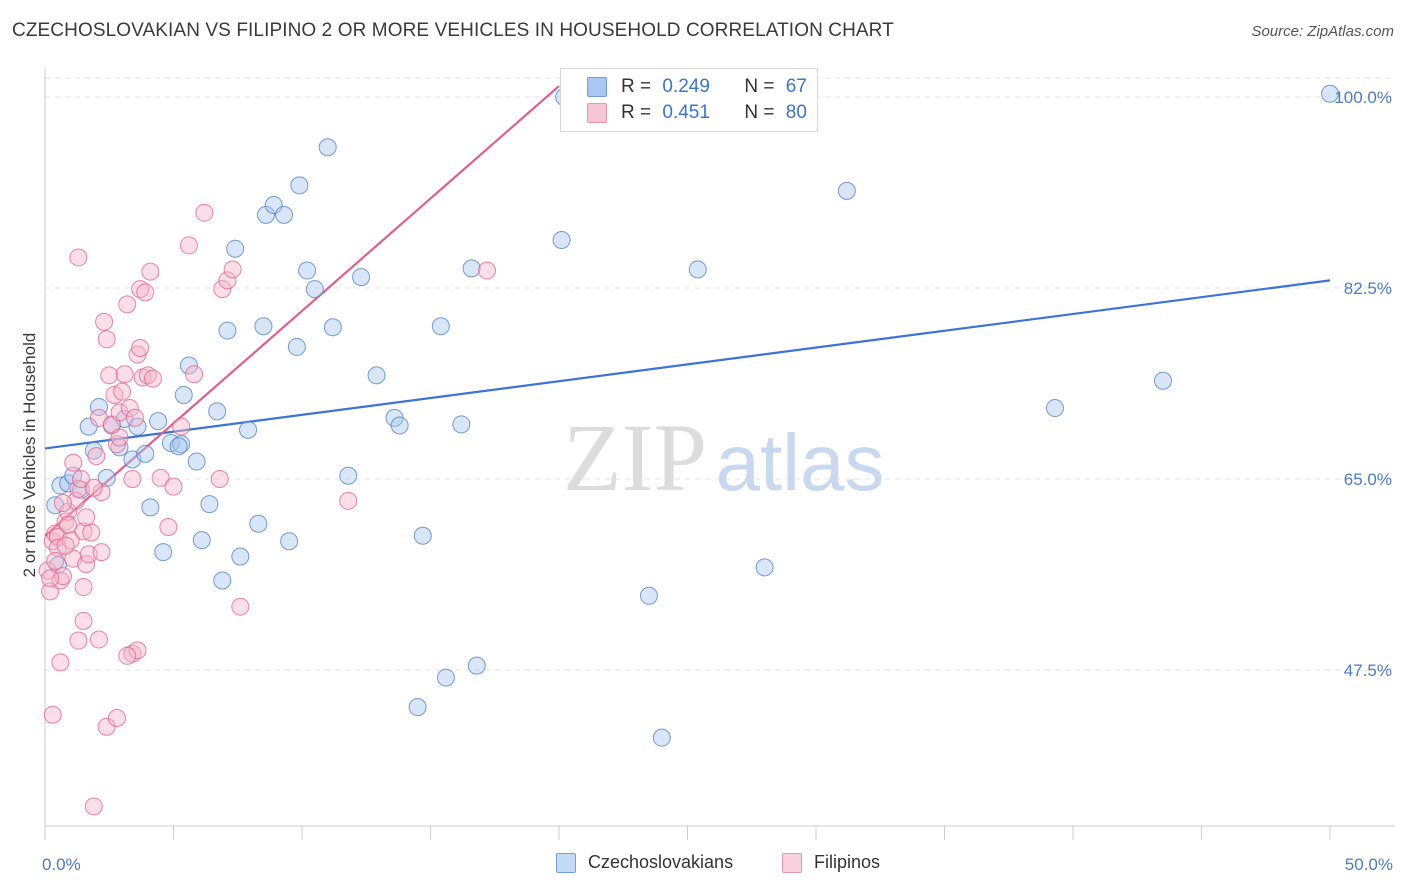 The image size is (1406, 892). What do you see at coordinates (1368, 479) in the screenshot?
I see `y-tick-label: 65.0%` at bounding box center [1368, 479].